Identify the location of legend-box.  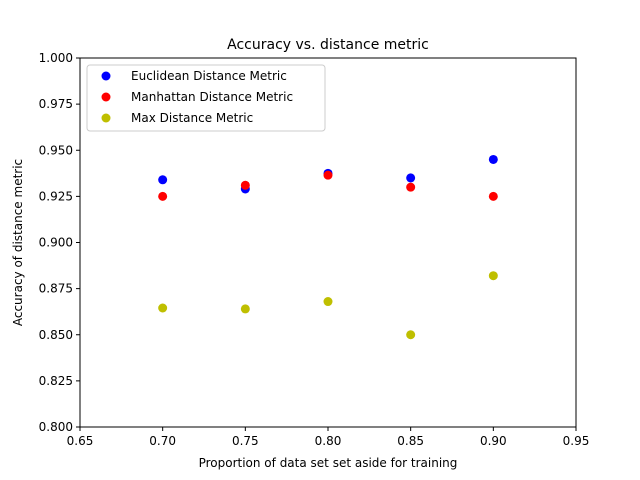
(206, 98).